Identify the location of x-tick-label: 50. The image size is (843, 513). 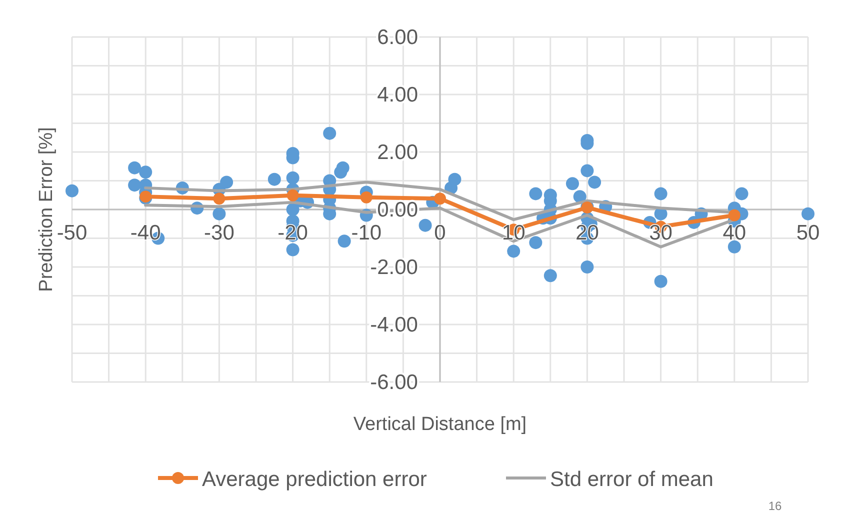
(808, 233).